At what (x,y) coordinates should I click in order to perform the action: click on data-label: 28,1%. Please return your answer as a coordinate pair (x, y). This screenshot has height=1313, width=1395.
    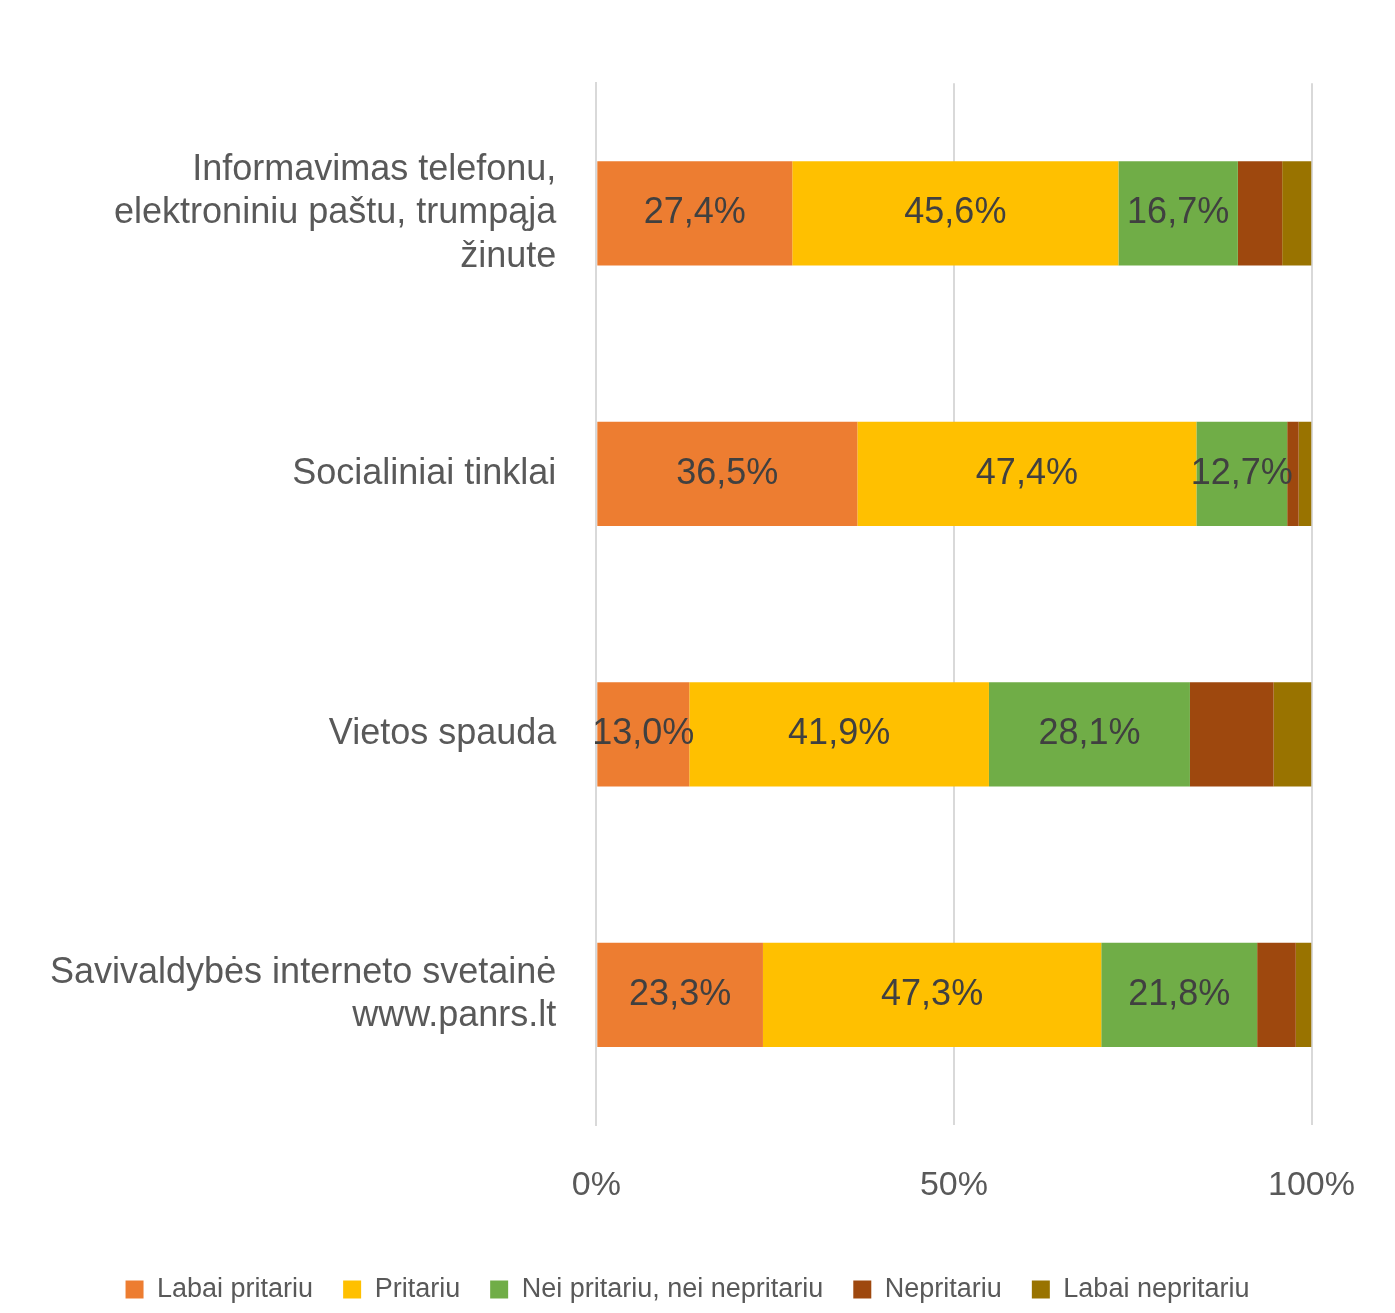
    Looking at the image, I should click on (1089, 732).